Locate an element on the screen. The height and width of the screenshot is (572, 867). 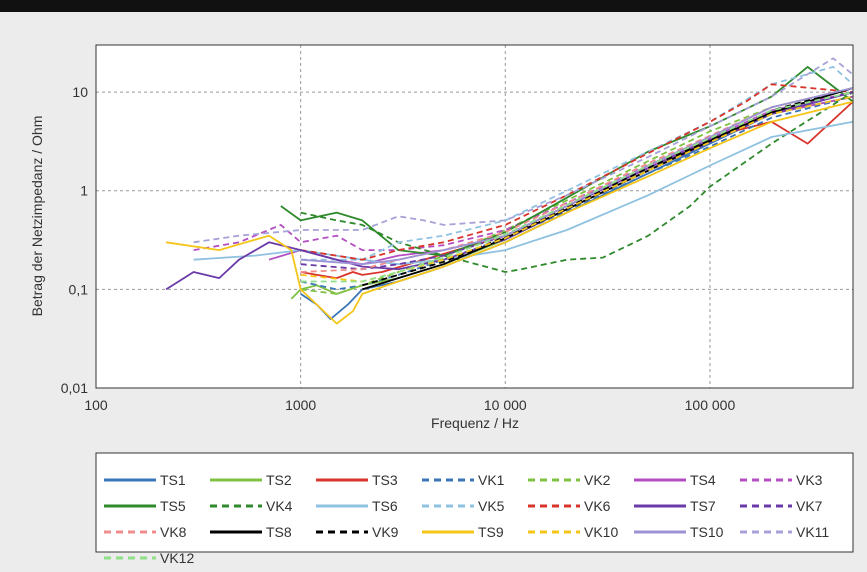
legend-label: VK7 is located at coordinates (809, 506).